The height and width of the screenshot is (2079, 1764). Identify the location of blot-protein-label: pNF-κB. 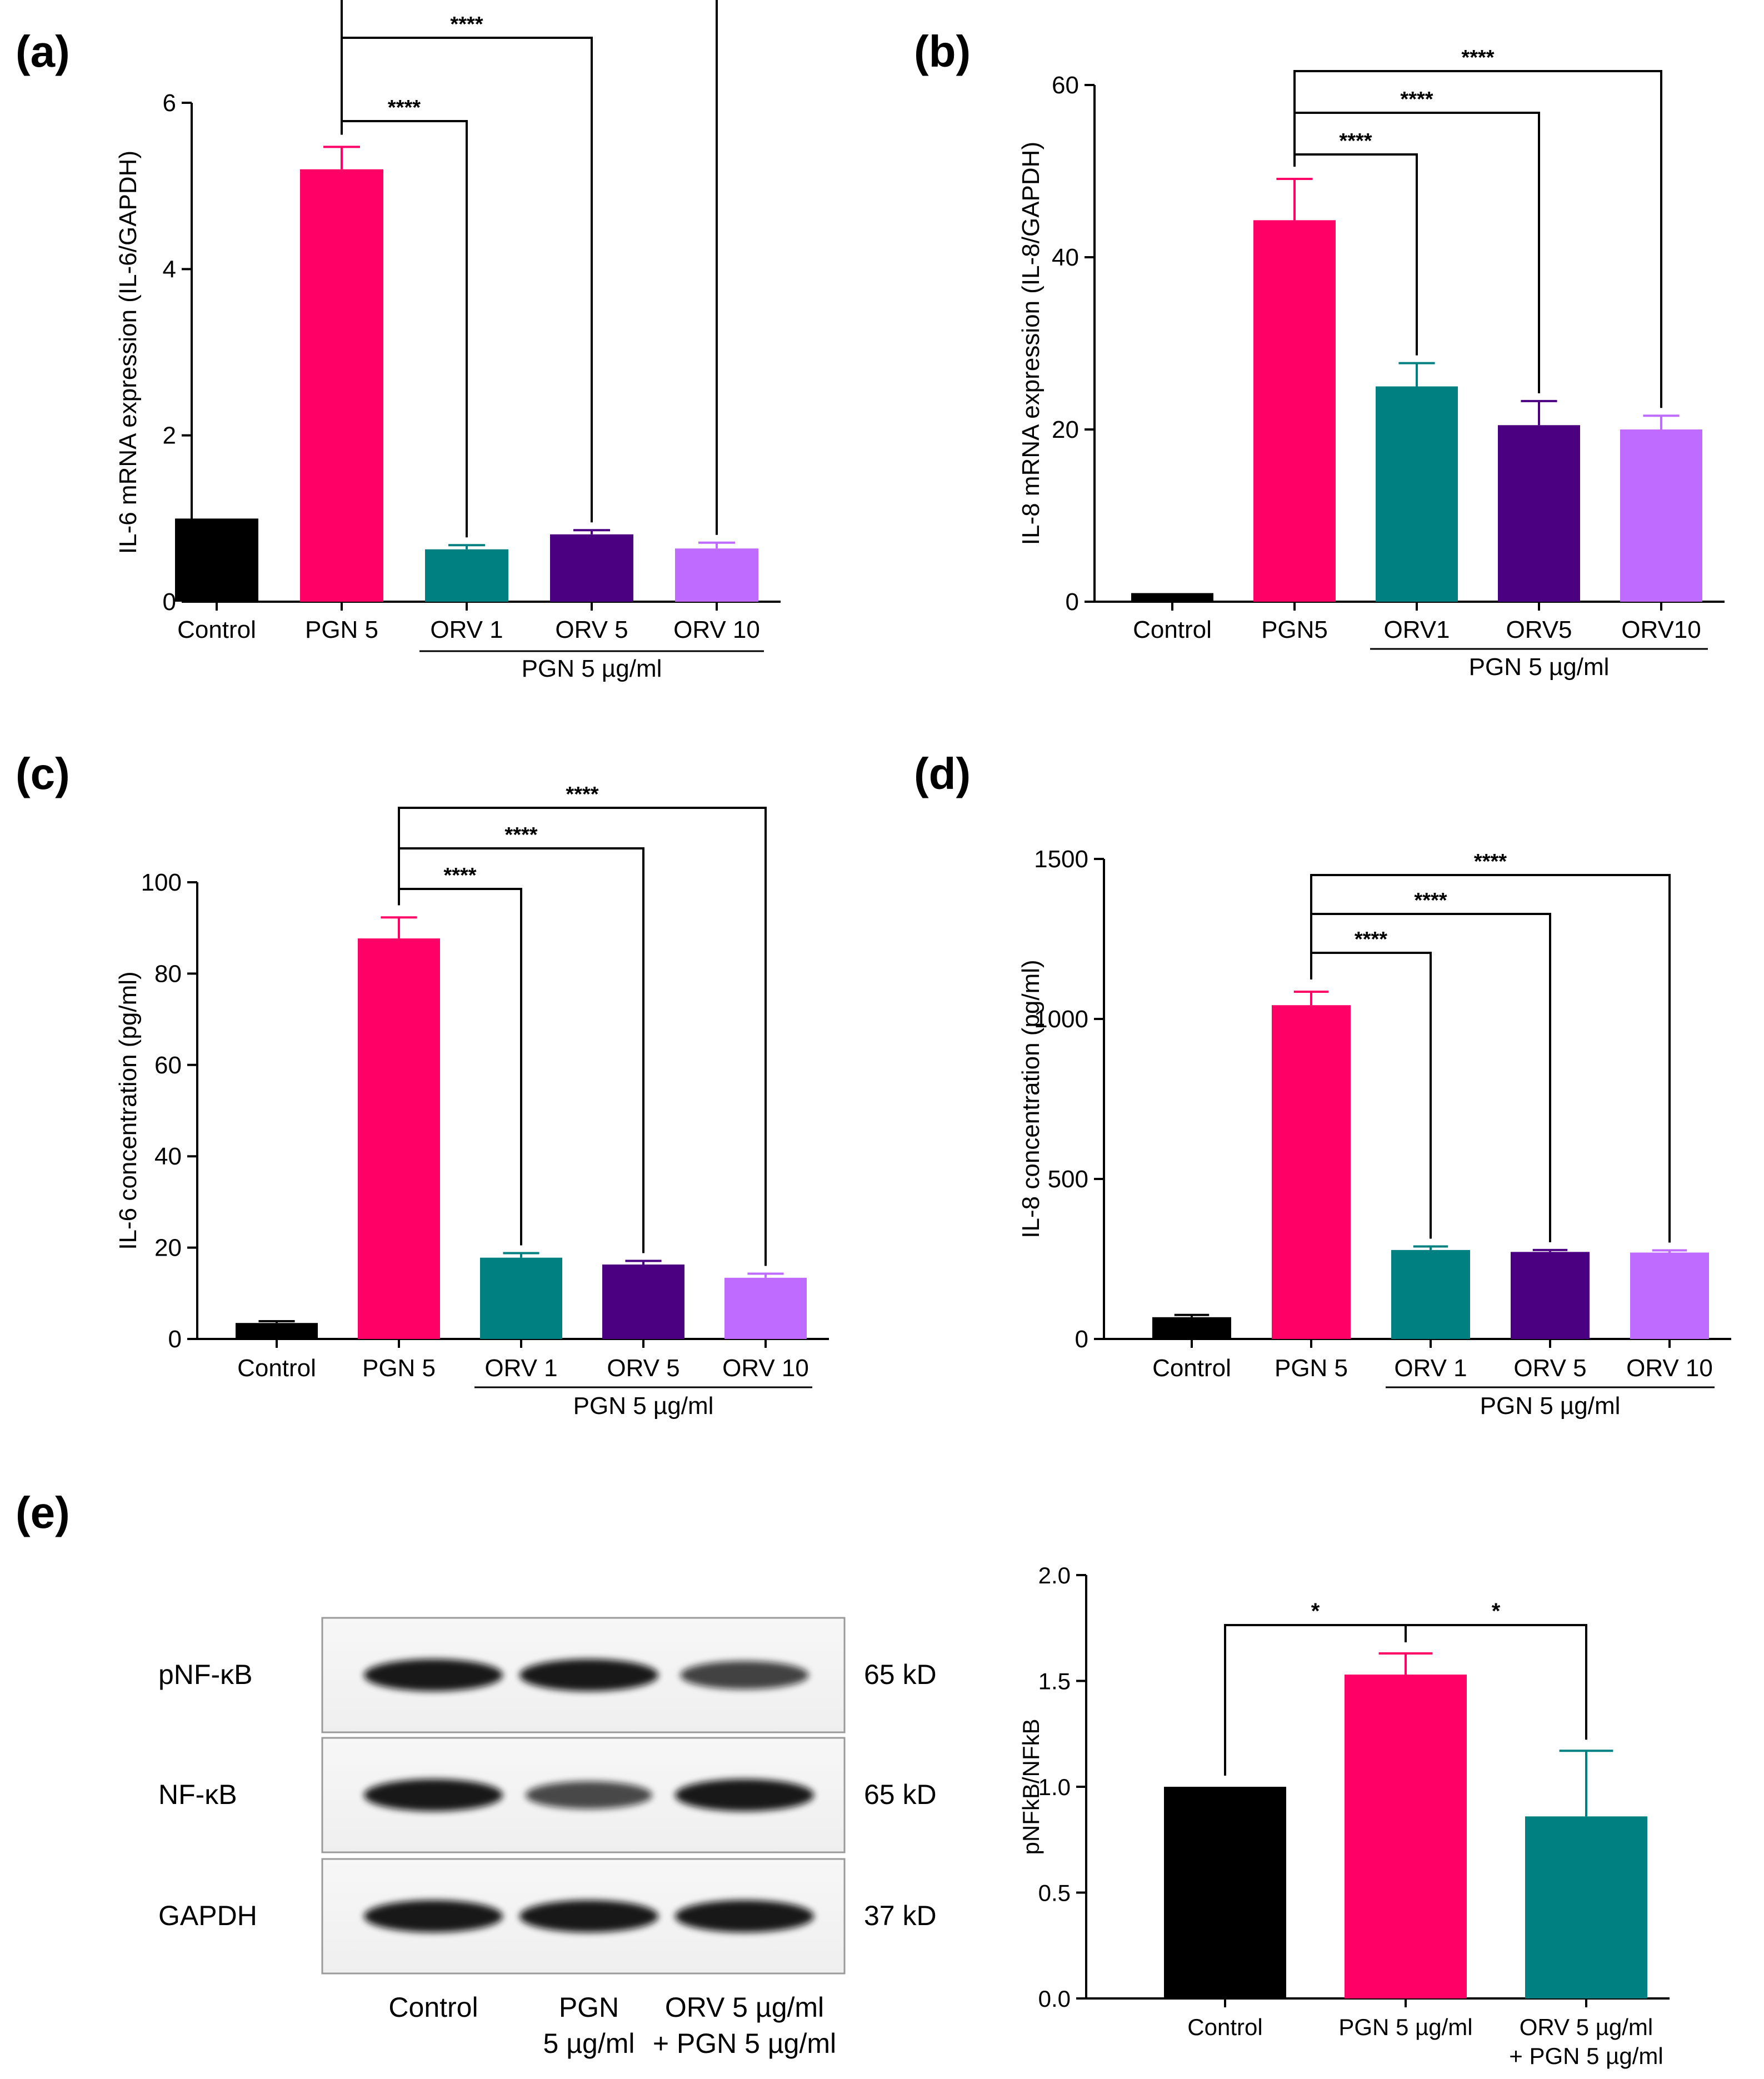
(205, 1674).